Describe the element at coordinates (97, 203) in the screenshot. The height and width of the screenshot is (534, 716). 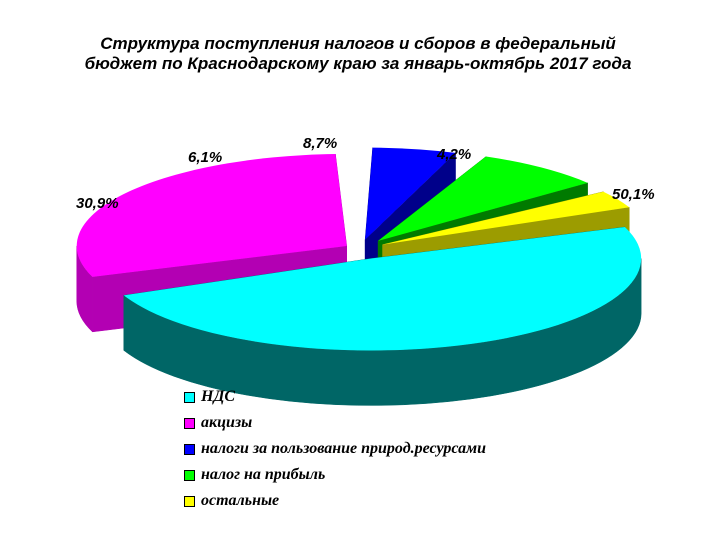
I see `data-label: 30,9%` at that location.